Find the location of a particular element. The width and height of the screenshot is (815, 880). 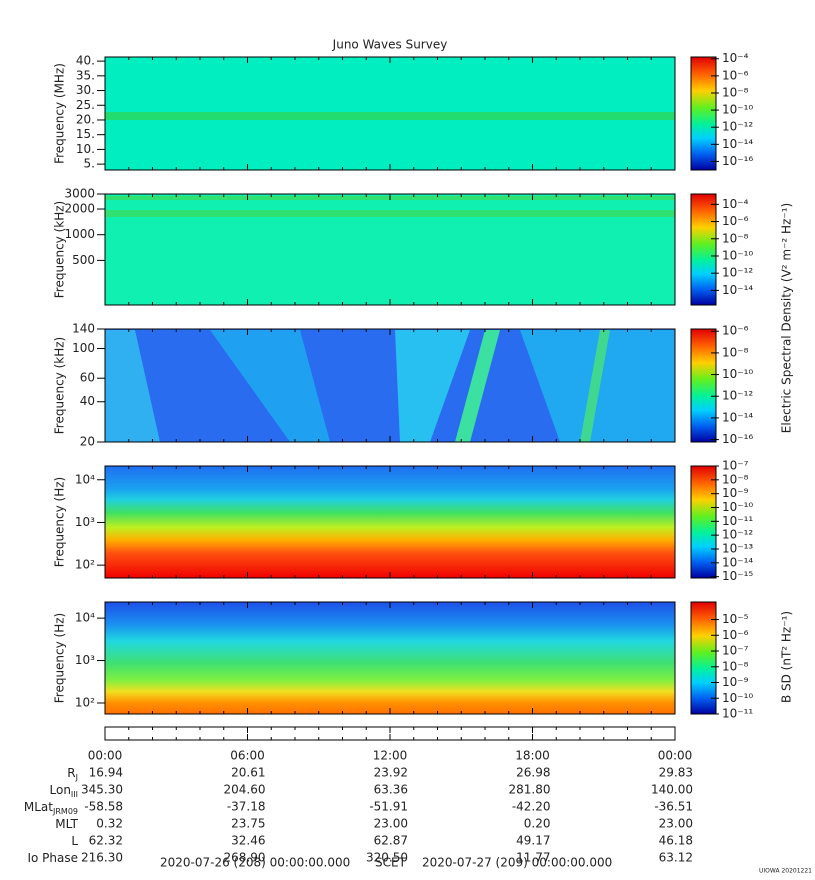

ephemeris-label: L is located at coordinates (74, 841).